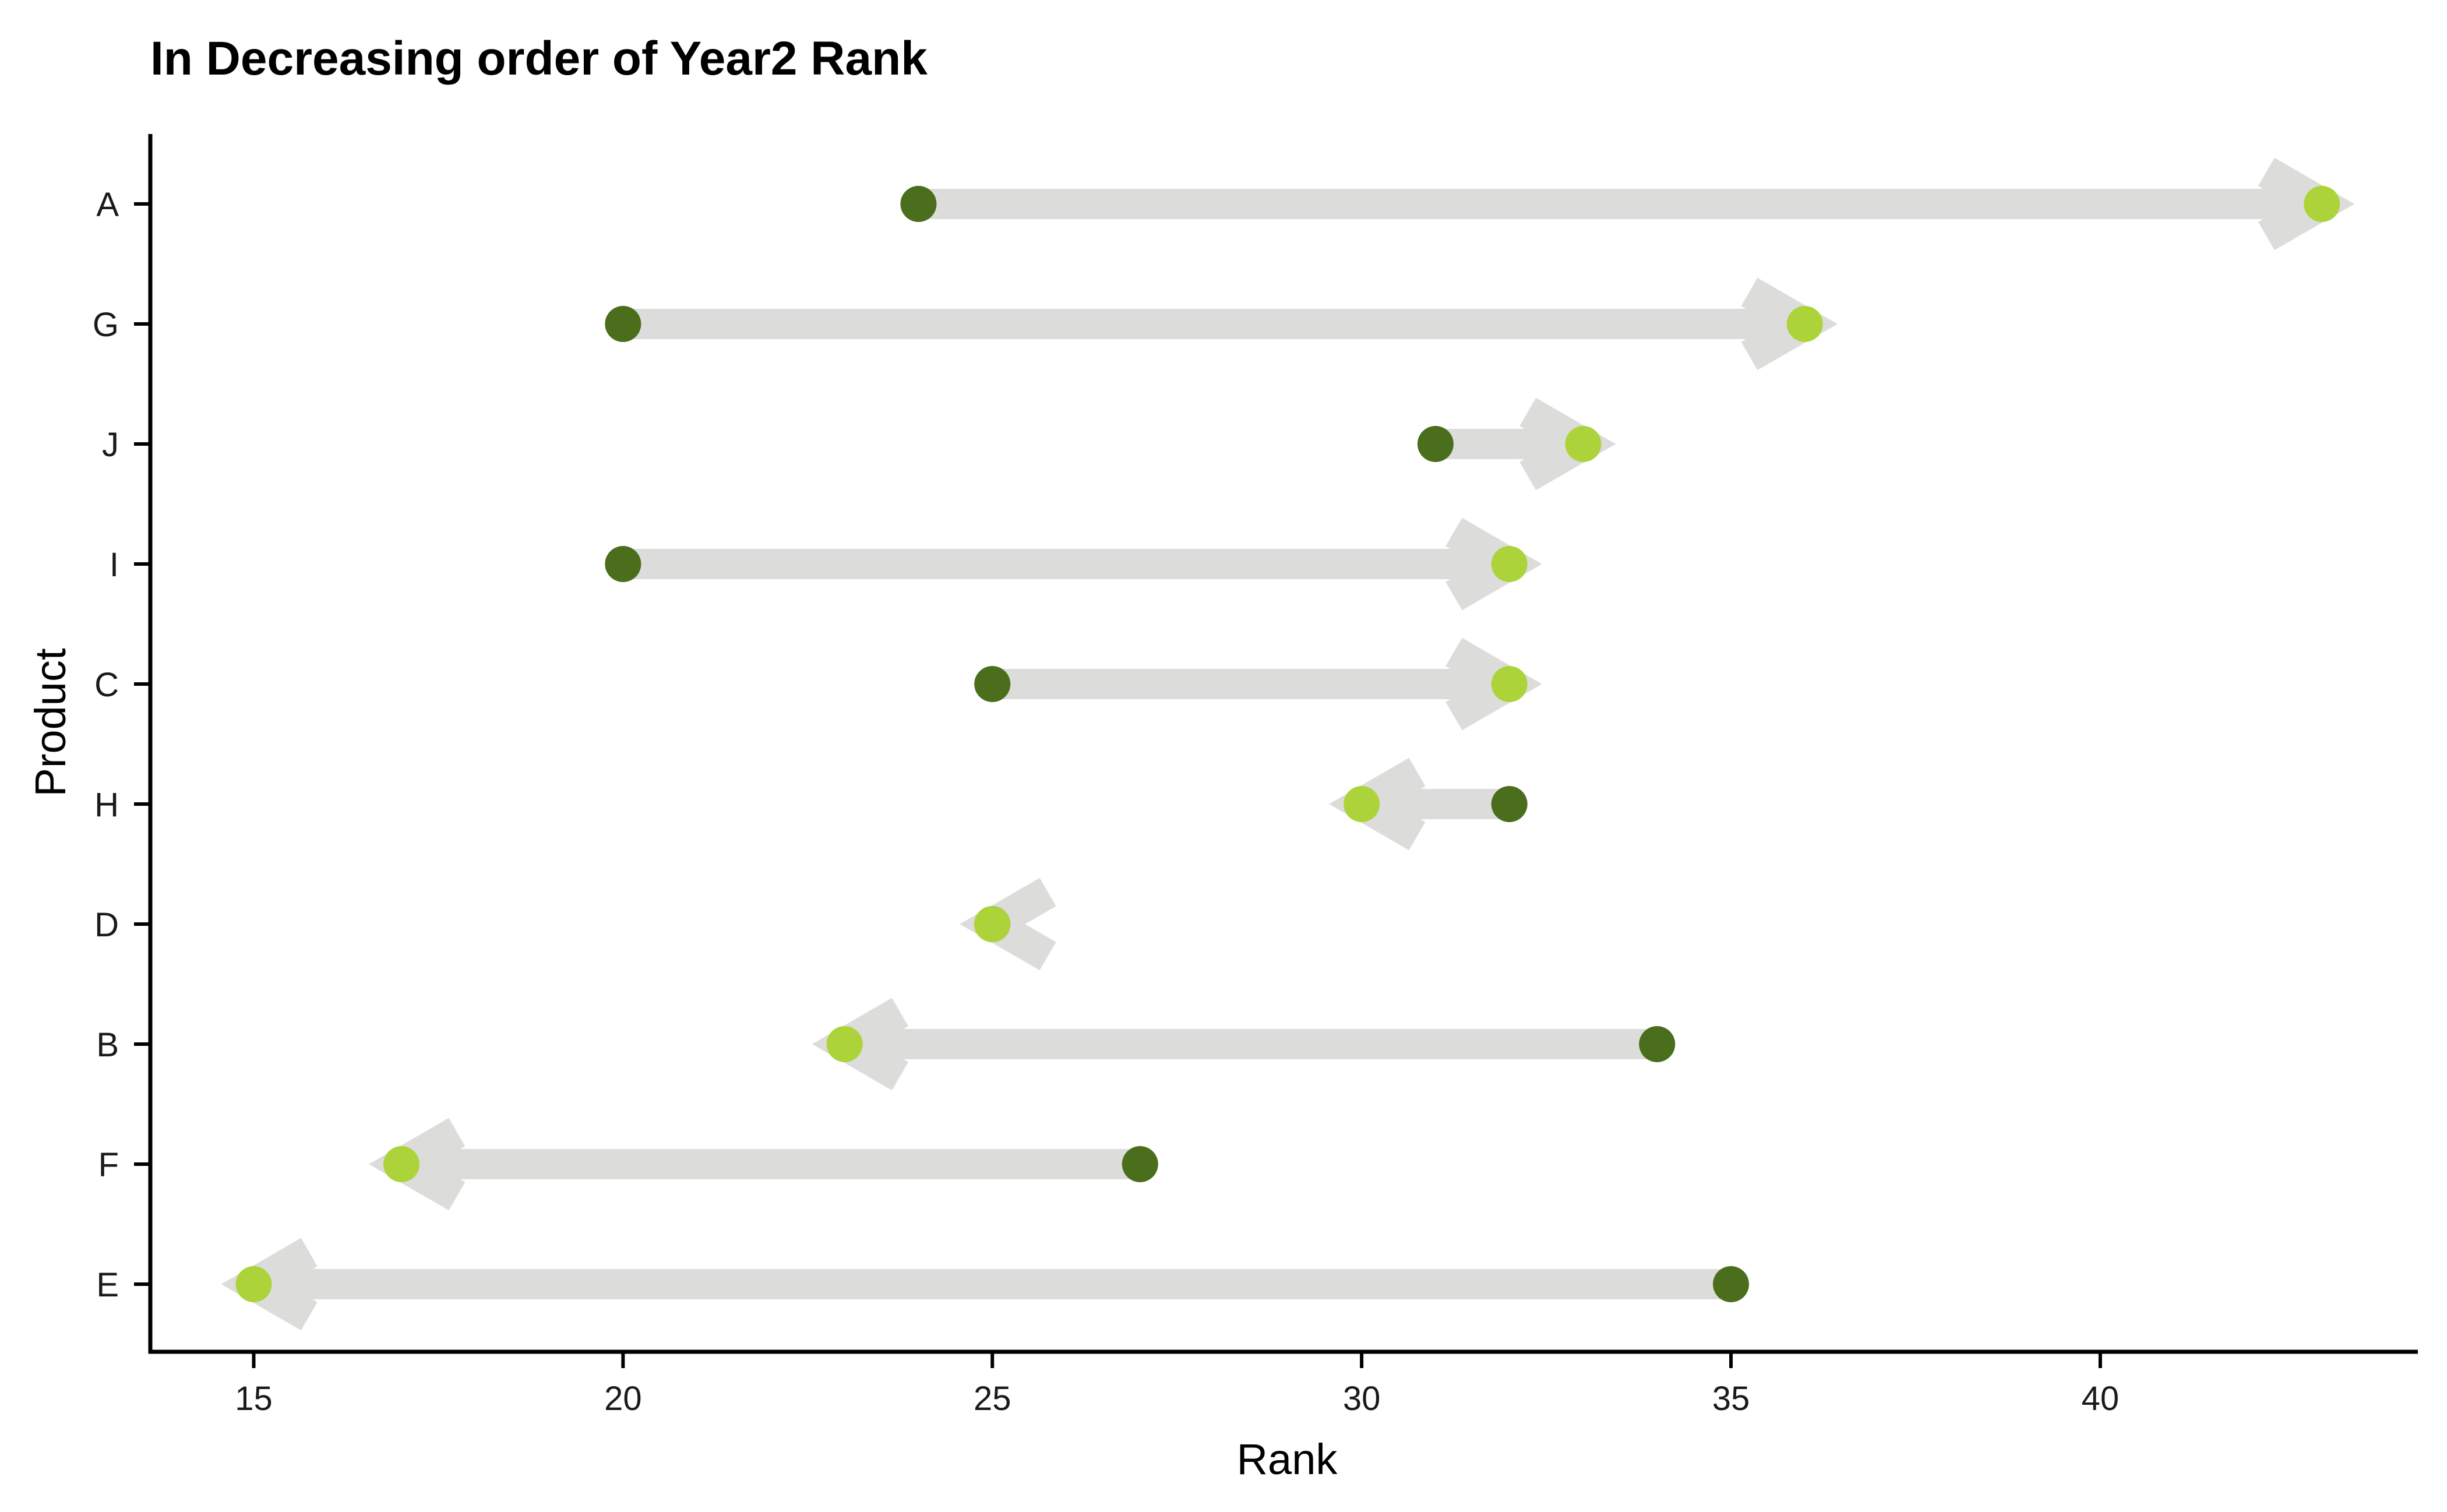  Describe the element at coordinates (106, 685) in the screenshot. I see `y-tick-label-C: C` at that location.